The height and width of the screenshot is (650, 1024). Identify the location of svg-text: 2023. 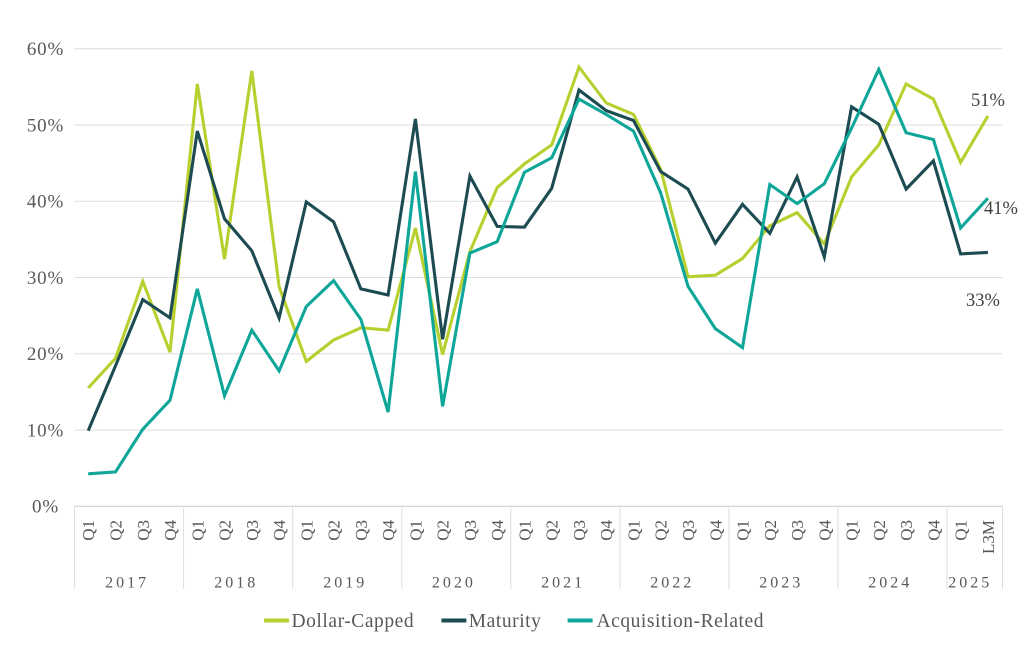
(781, 583).